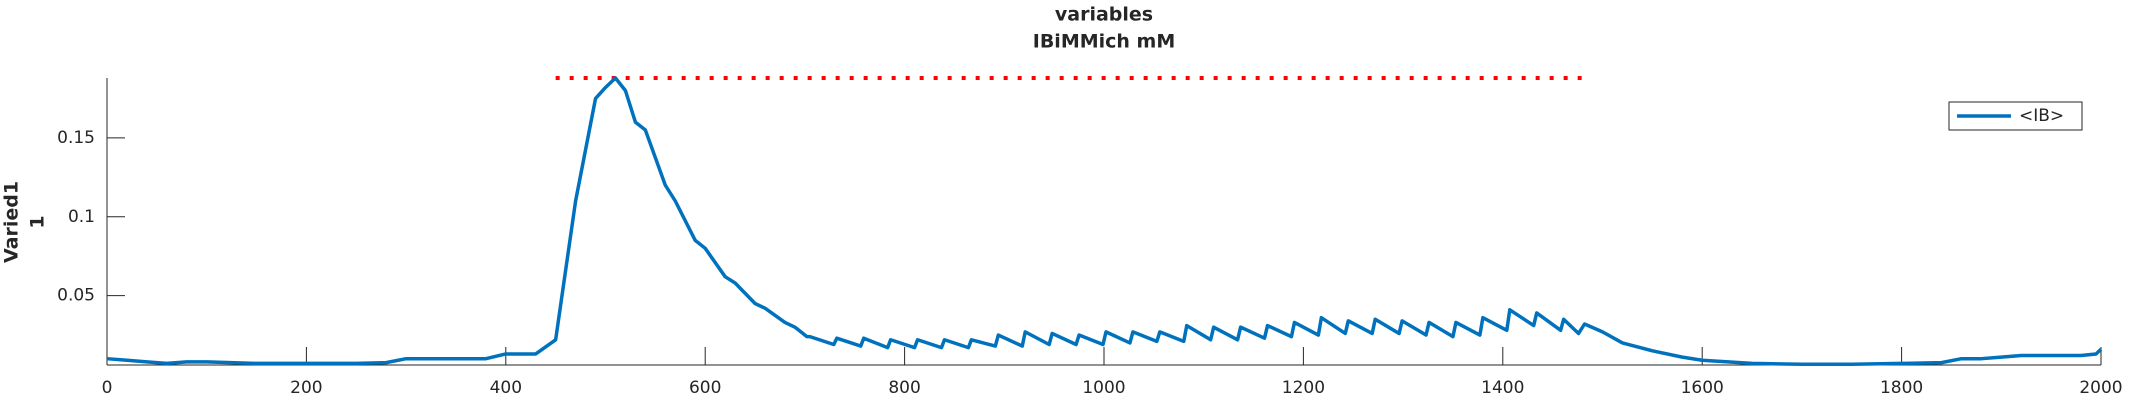  Describe the element at coordinates (1104, 42) in the screenshot. I see `chart-subtitle: IBiMMich mM` at that location.